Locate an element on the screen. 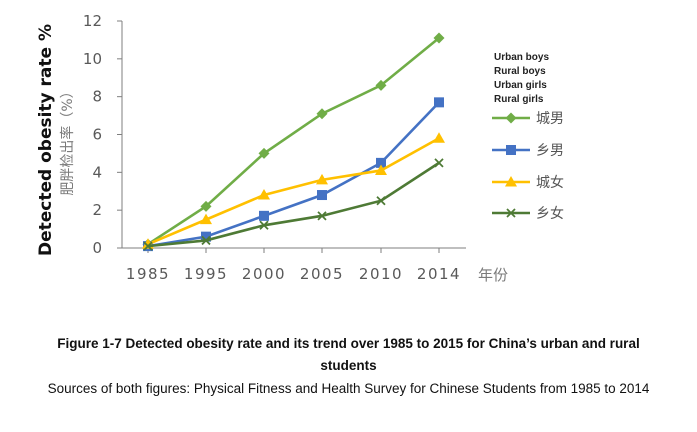 The image size is (697, 432). legend-en-rural-girls: Rural girls is located at coordinates (519, 99).